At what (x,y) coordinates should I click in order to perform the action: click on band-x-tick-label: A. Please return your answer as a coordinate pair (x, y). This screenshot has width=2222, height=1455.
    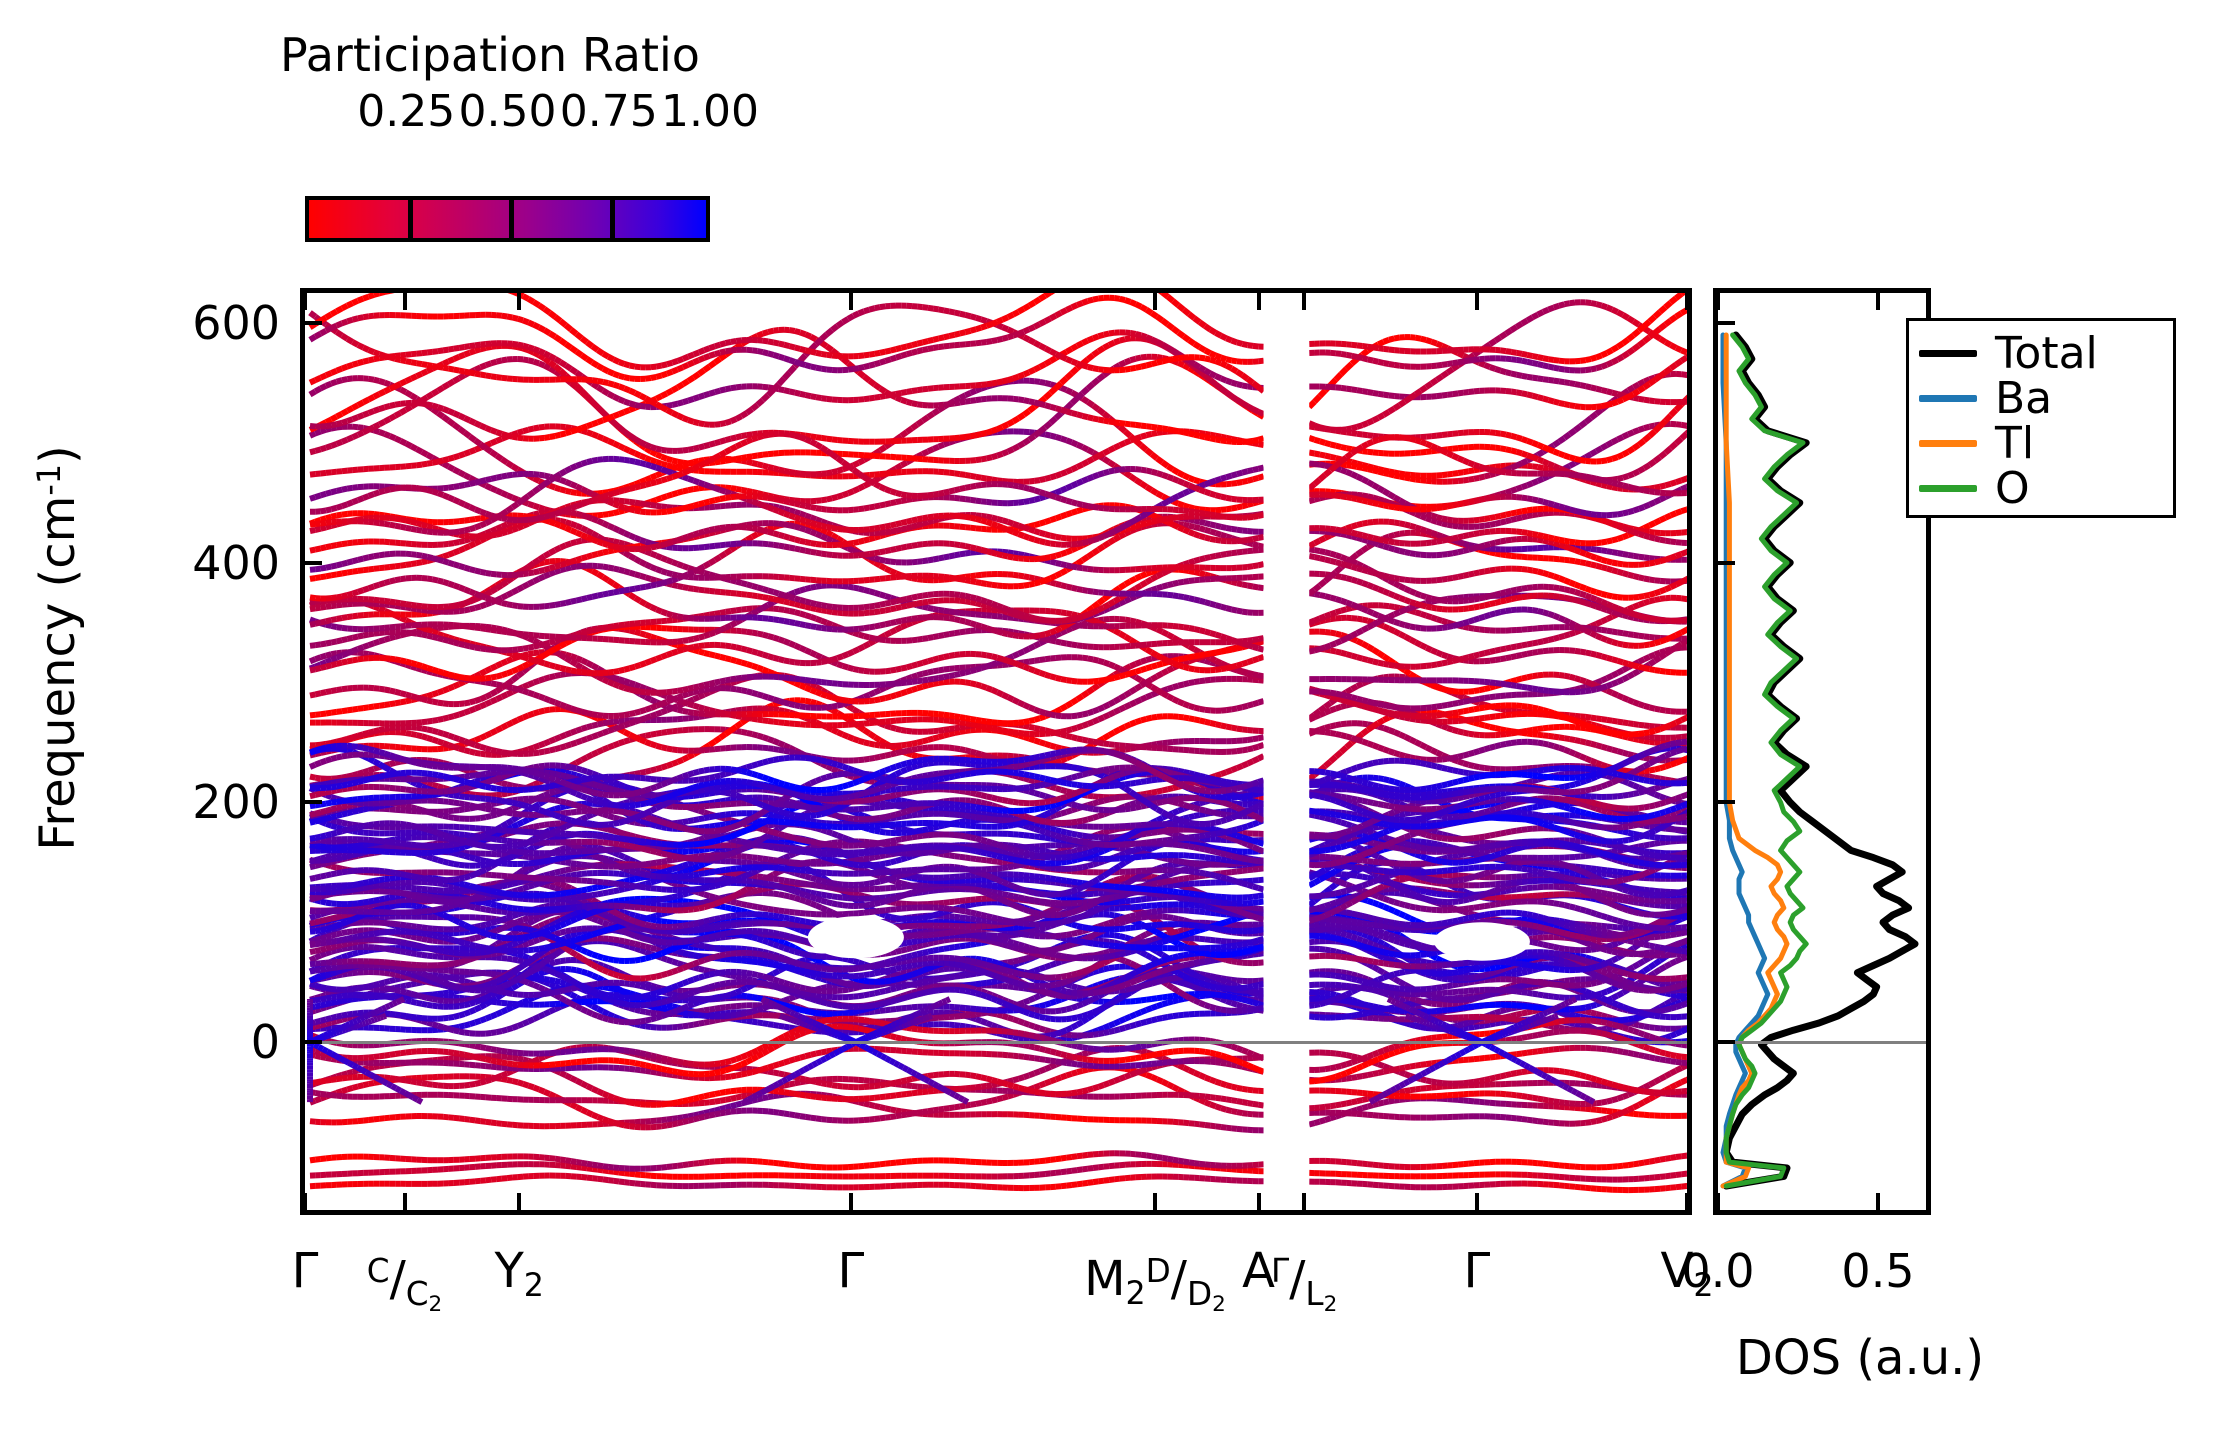
    Looking at the image, I should click on (1258, 1271).